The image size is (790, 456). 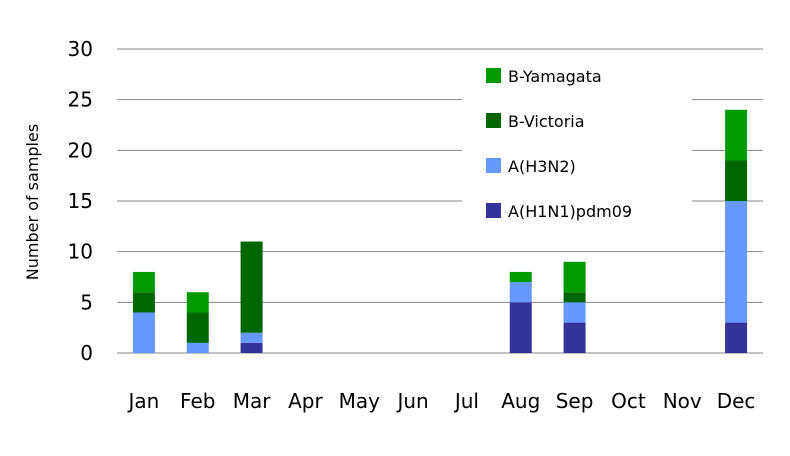 I want to click on legend-label: A(H1N1)pdm09, so click(x=570, y=211).